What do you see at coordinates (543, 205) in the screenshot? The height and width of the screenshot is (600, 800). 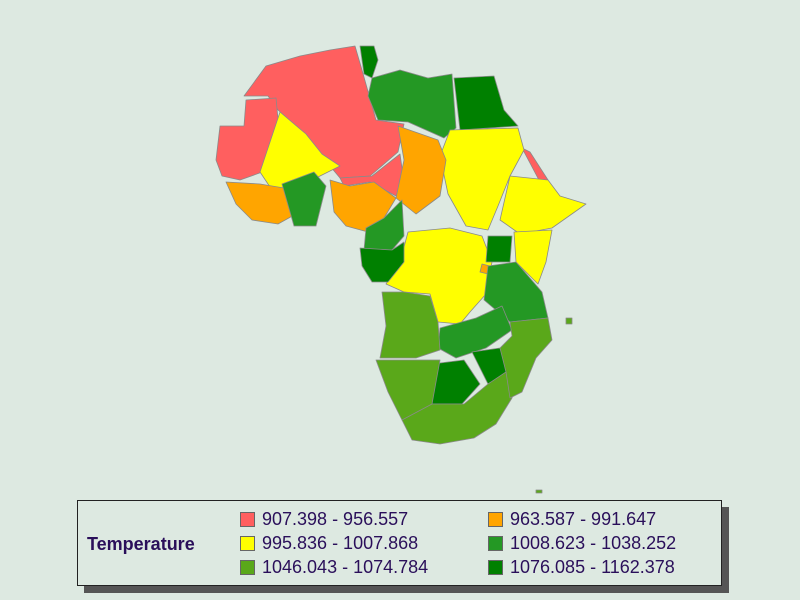 I see `region-ethiopia` at bounding box center [543, 205].